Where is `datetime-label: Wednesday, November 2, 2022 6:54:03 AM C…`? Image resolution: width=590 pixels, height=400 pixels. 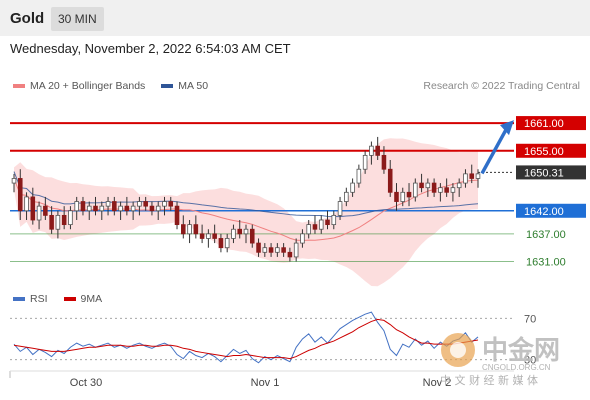
datetime-label: Wednesday, November 2, 2022 6:54:03 AM C… is located at coordinates (150, 48).